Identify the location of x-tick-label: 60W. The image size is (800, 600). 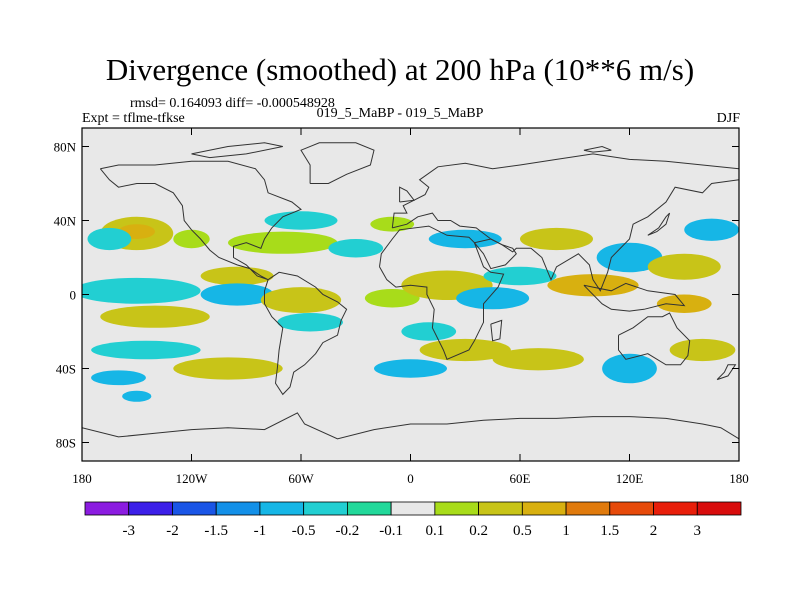
(301, 478).